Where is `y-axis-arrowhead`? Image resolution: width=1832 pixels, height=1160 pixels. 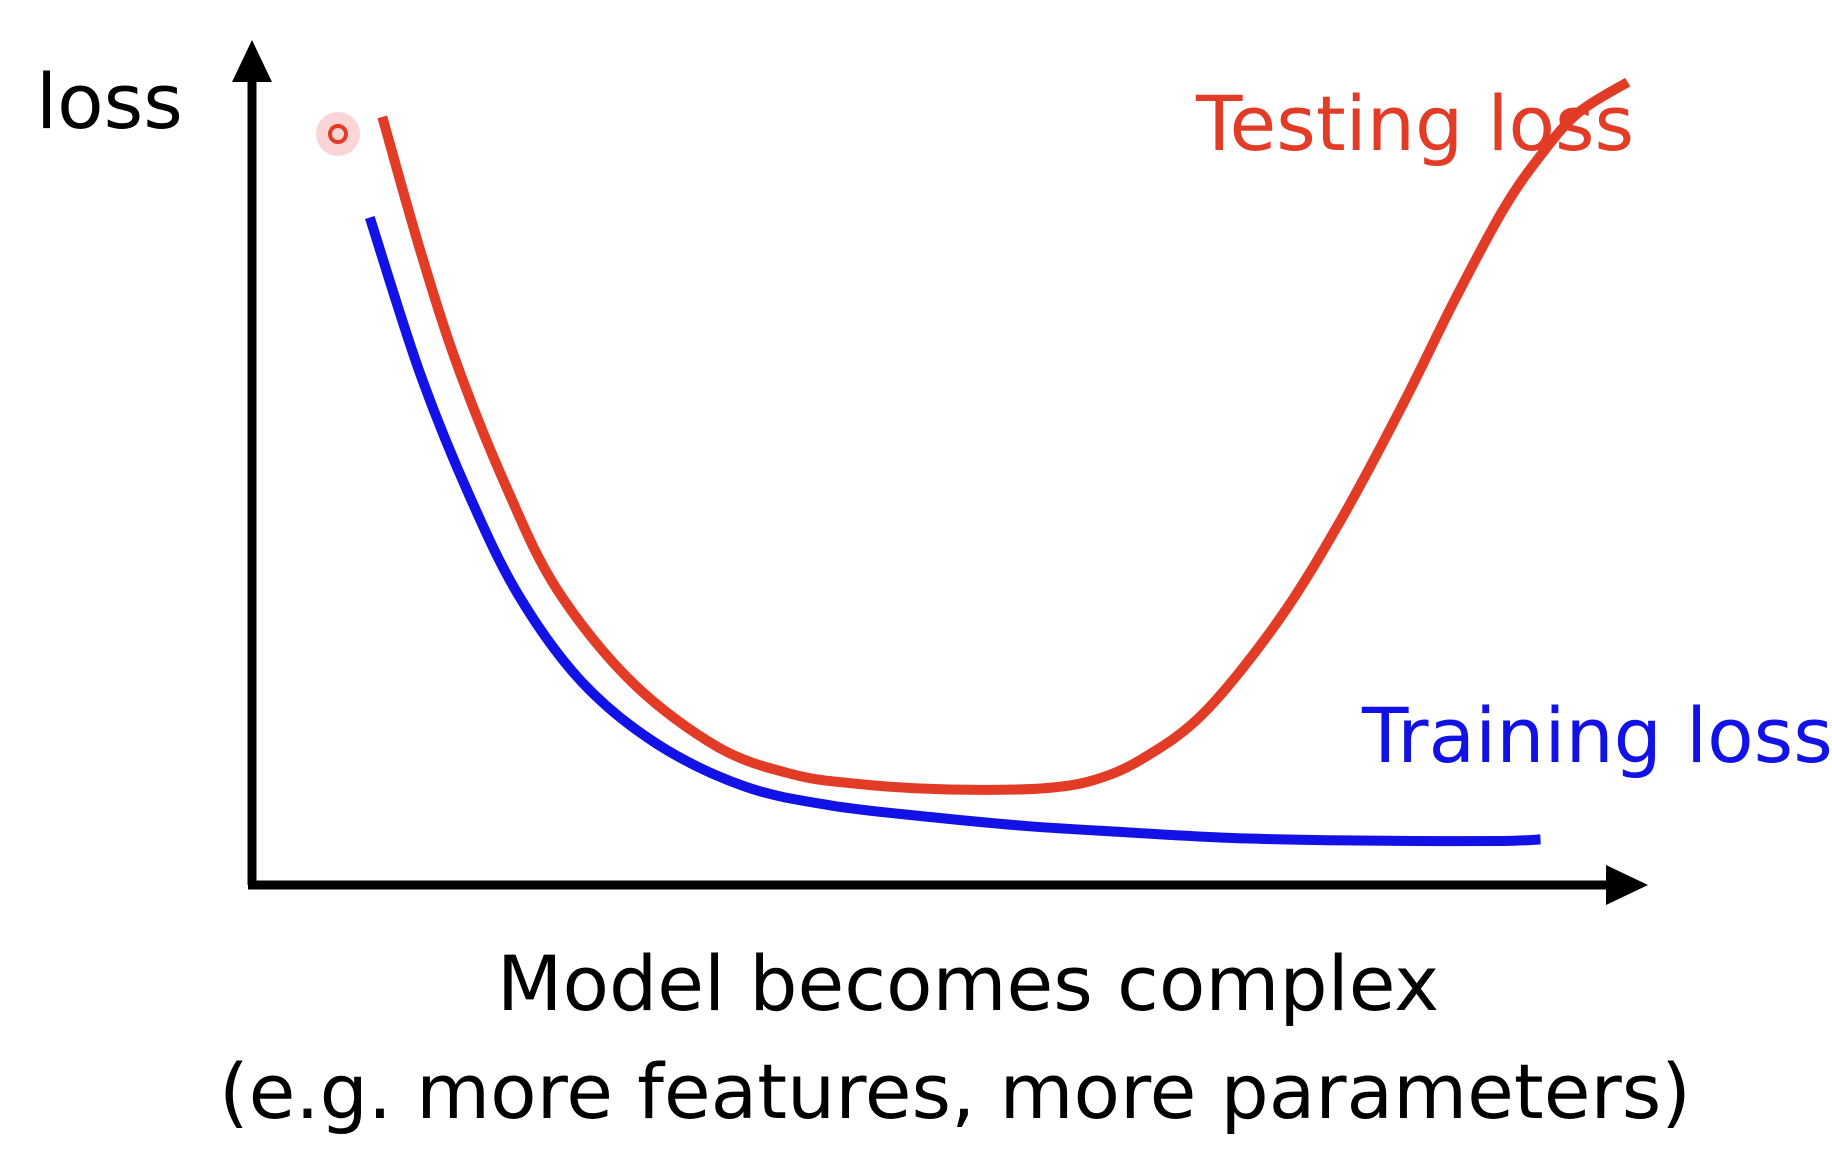
y-axis-arrowhead is located at coordinates (252, 61).